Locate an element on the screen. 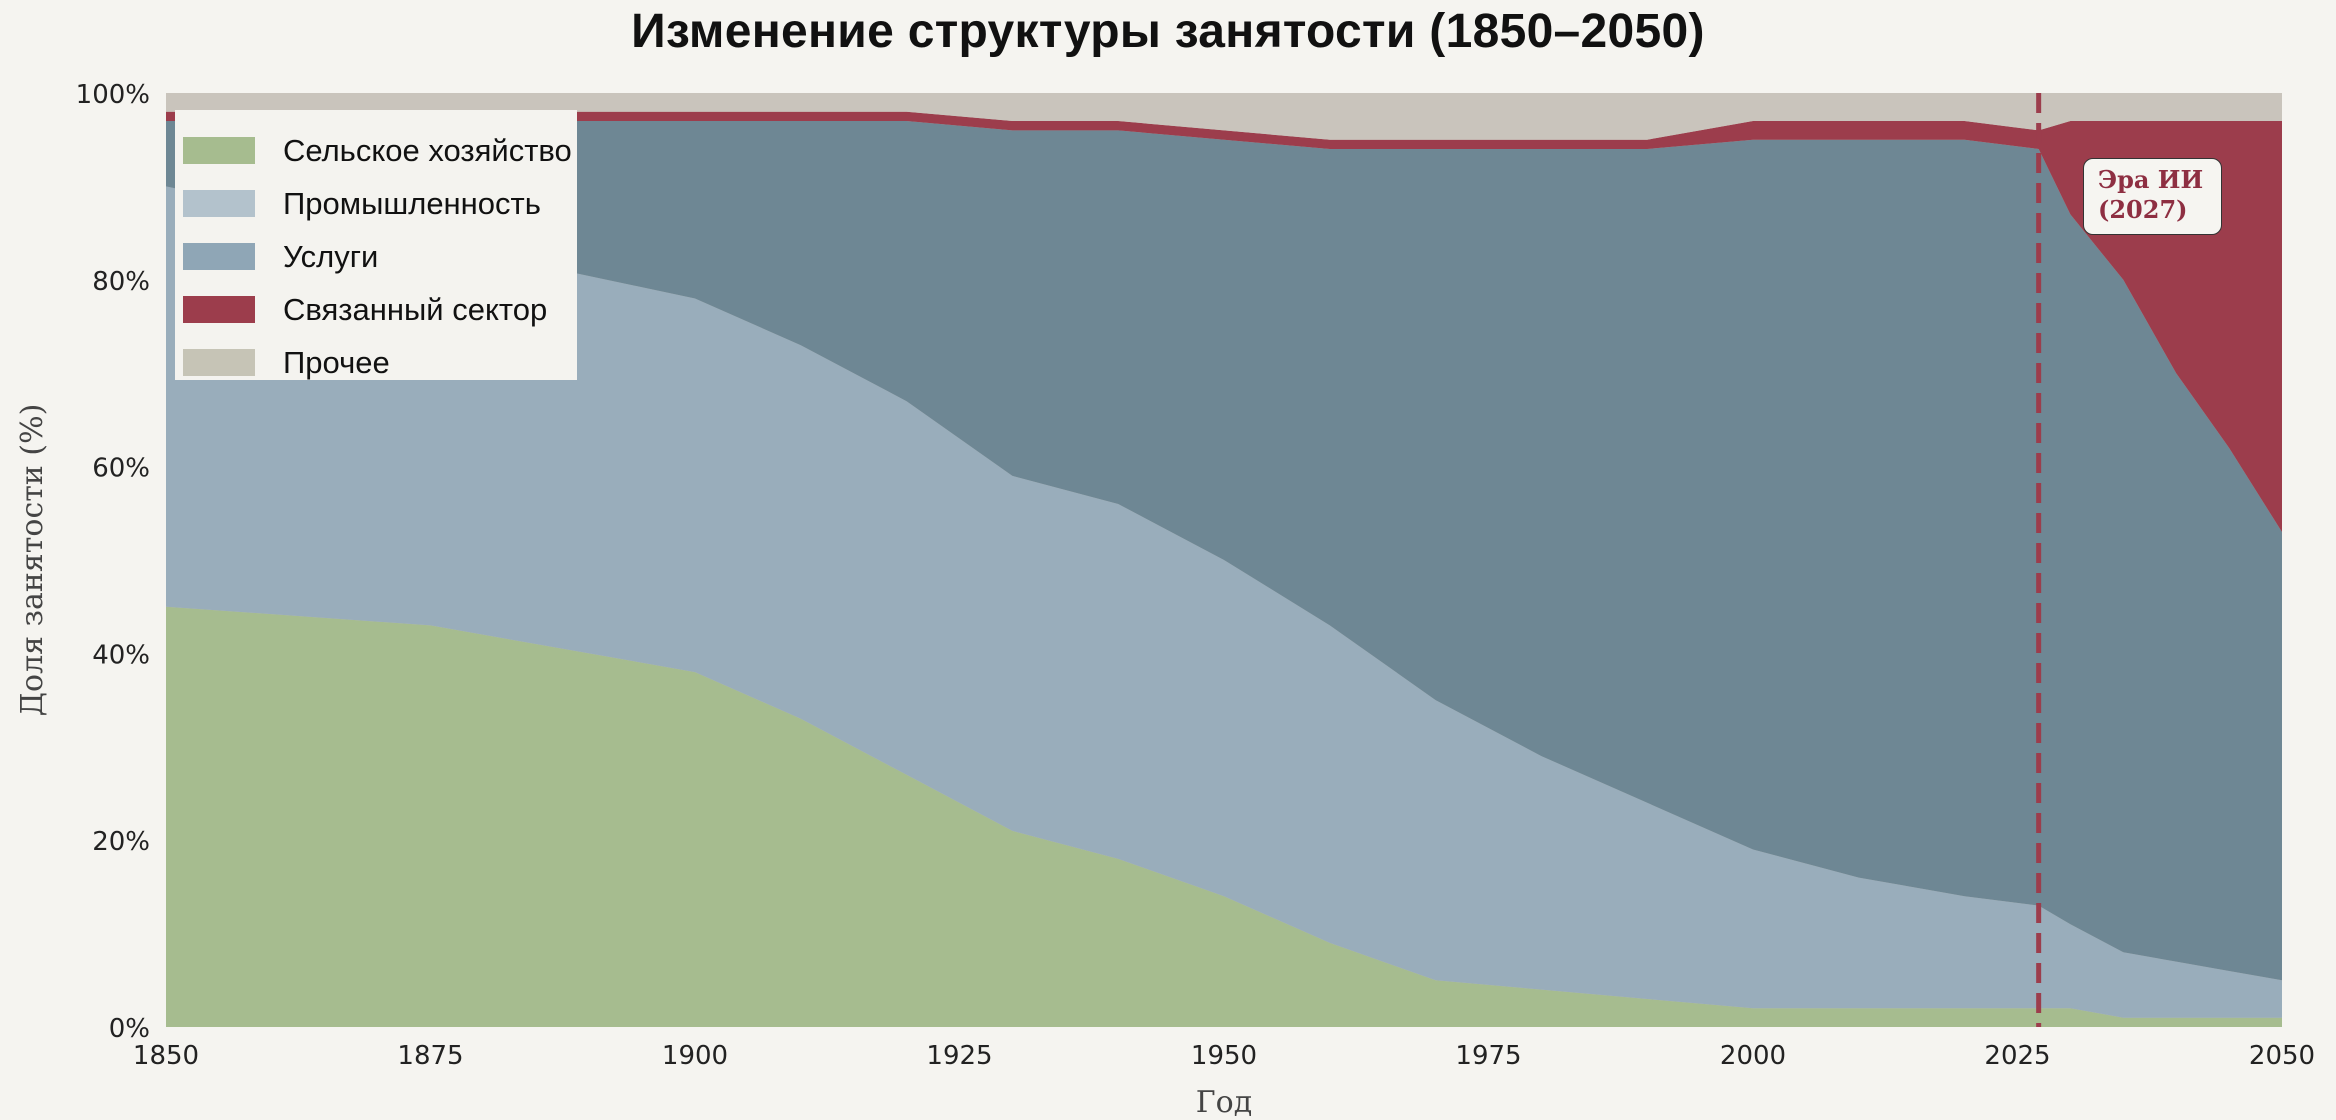 Image resolution: width=2336 pixels, height=1120 pixels. x-tick-label: 1950 is located at coordinates (1224, 1056).